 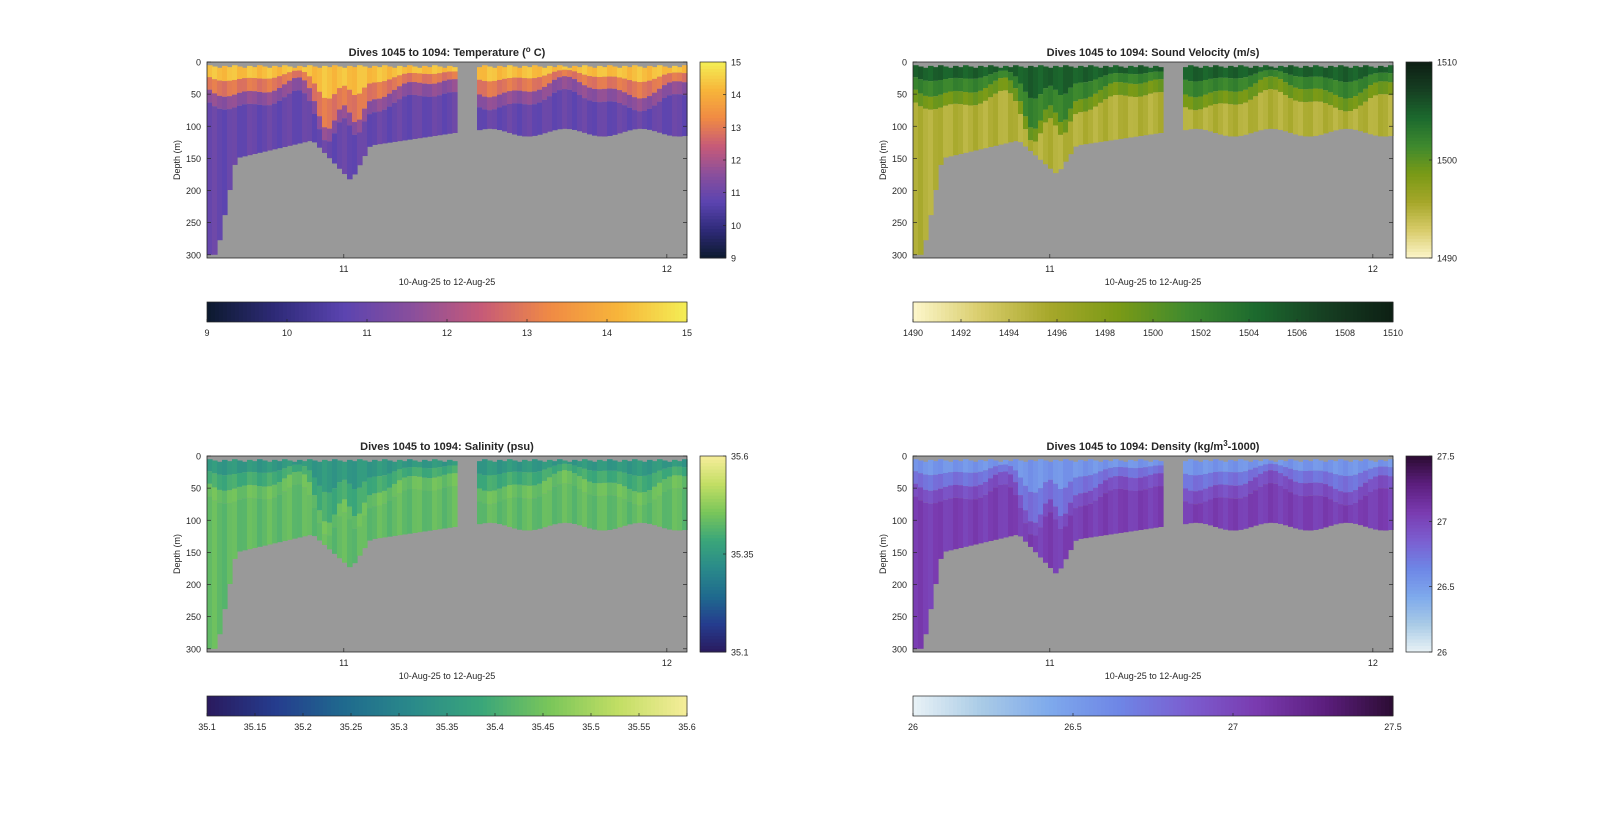 I want to click on title-main: Dives 1045 to 1094: Sound Velocity (m/s), so click(x=1153, y=53).